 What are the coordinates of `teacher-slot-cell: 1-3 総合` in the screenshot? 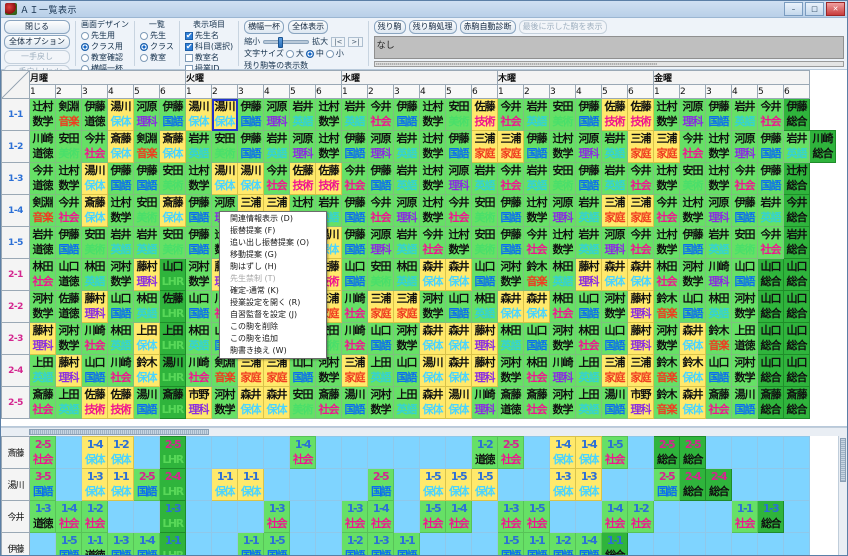 It's located at (770, 516).